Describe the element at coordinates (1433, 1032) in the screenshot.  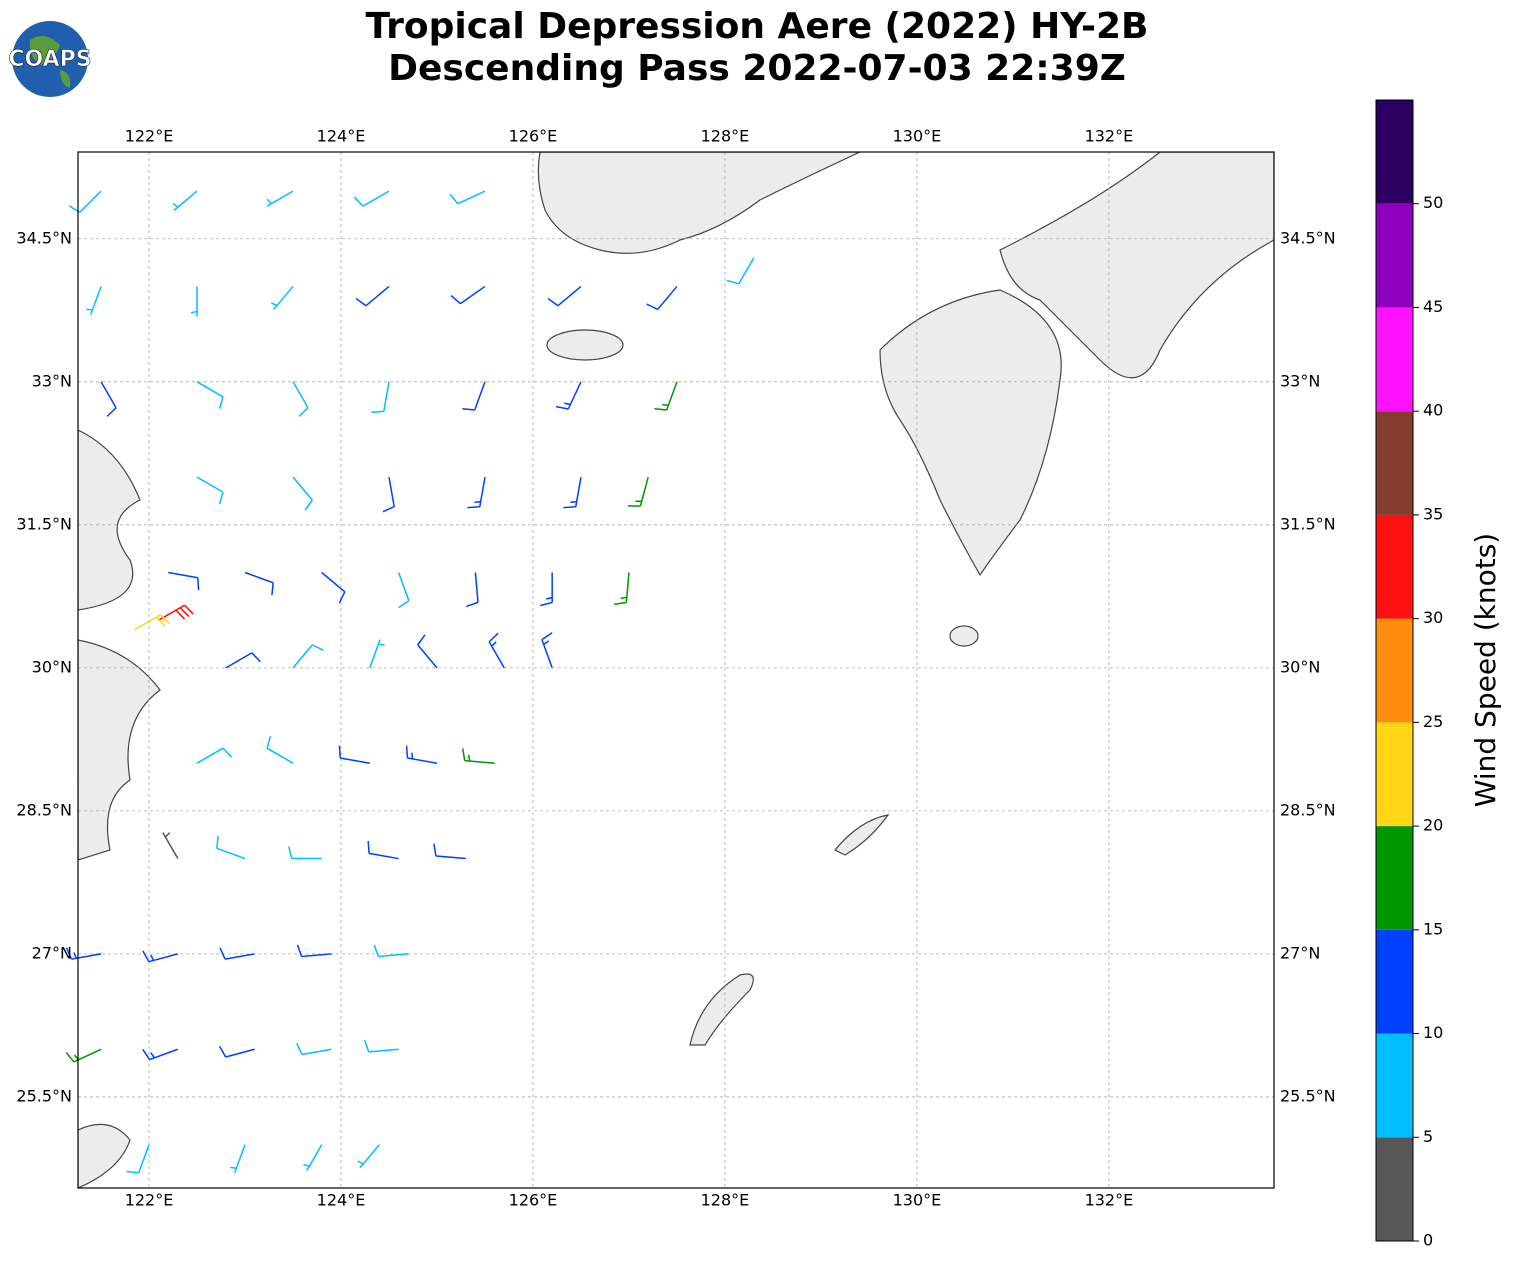
I see `colorbar-tick-label: 10` at that location.